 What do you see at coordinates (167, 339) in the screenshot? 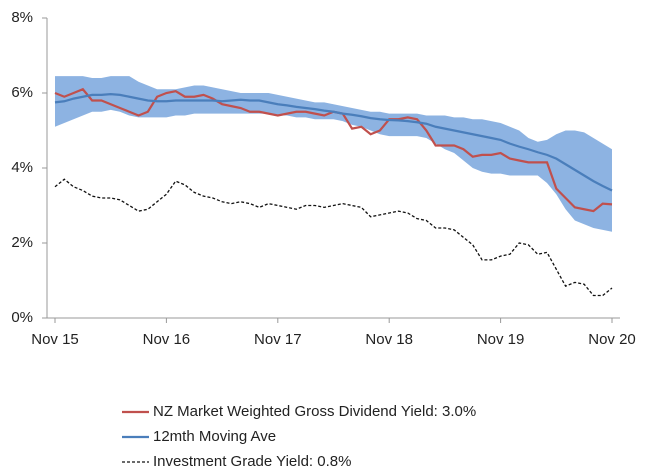
I see `x-tick-label: Nov 16` at bounding box center [167, 339].